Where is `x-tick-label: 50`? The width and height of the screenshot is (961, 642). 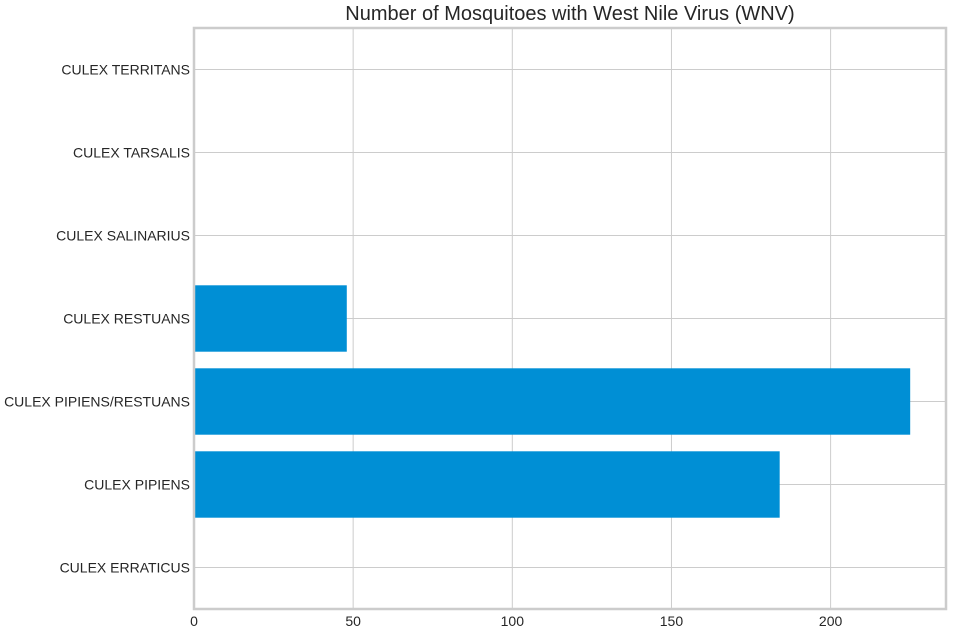
x-tick-label: 50 is located at coordinates (353, 621).